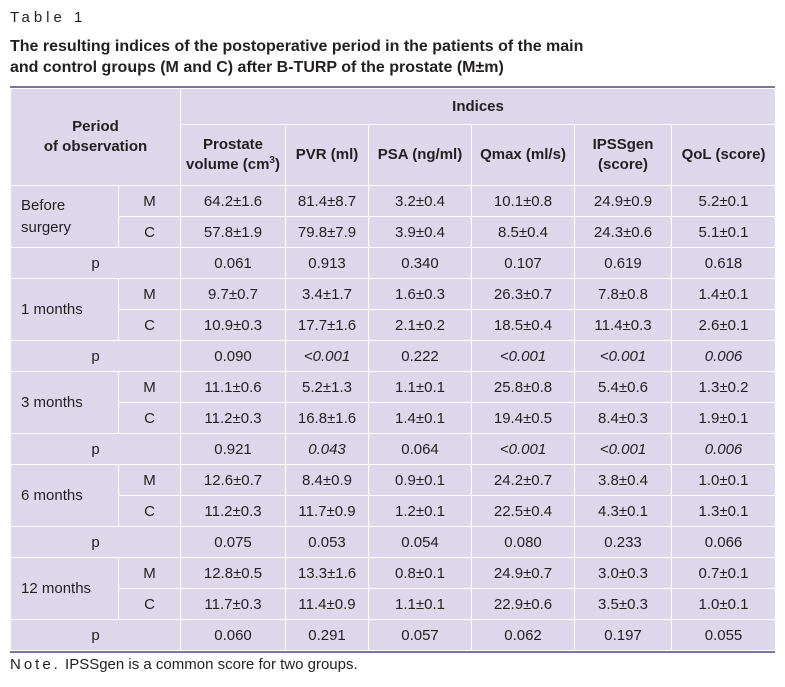  Describe the element at coordinates (327, 449) in the screenshot. I see `p-value-cell: 0.043` at that location.